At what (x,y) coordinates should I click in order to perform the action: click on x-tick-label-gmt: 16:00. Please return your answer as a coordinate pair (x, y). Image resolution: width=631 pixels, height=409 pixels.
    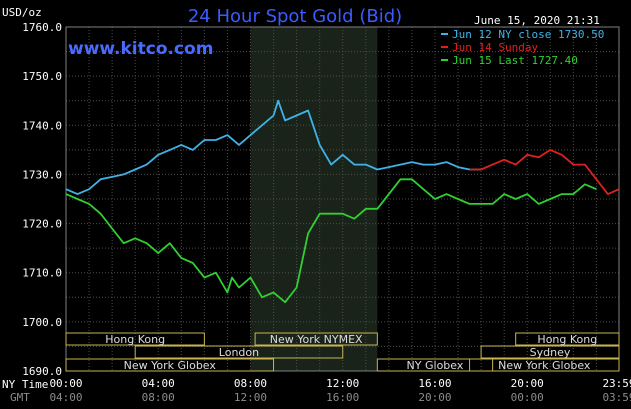
    Looking at the image, I should click on (342, 397).